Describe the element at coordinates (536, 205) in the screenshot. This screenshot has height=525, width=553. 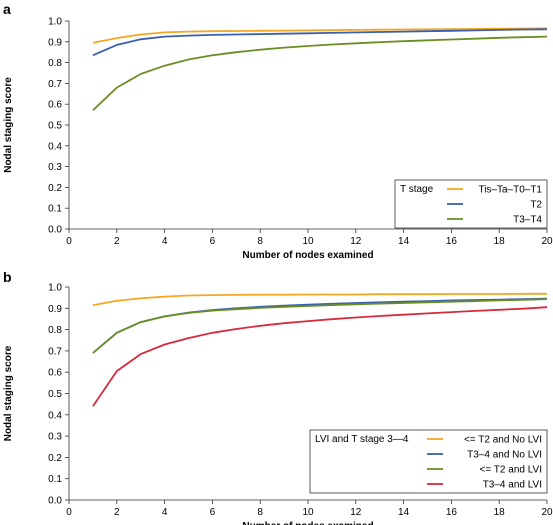
I see `legend-label: T2` at that location.